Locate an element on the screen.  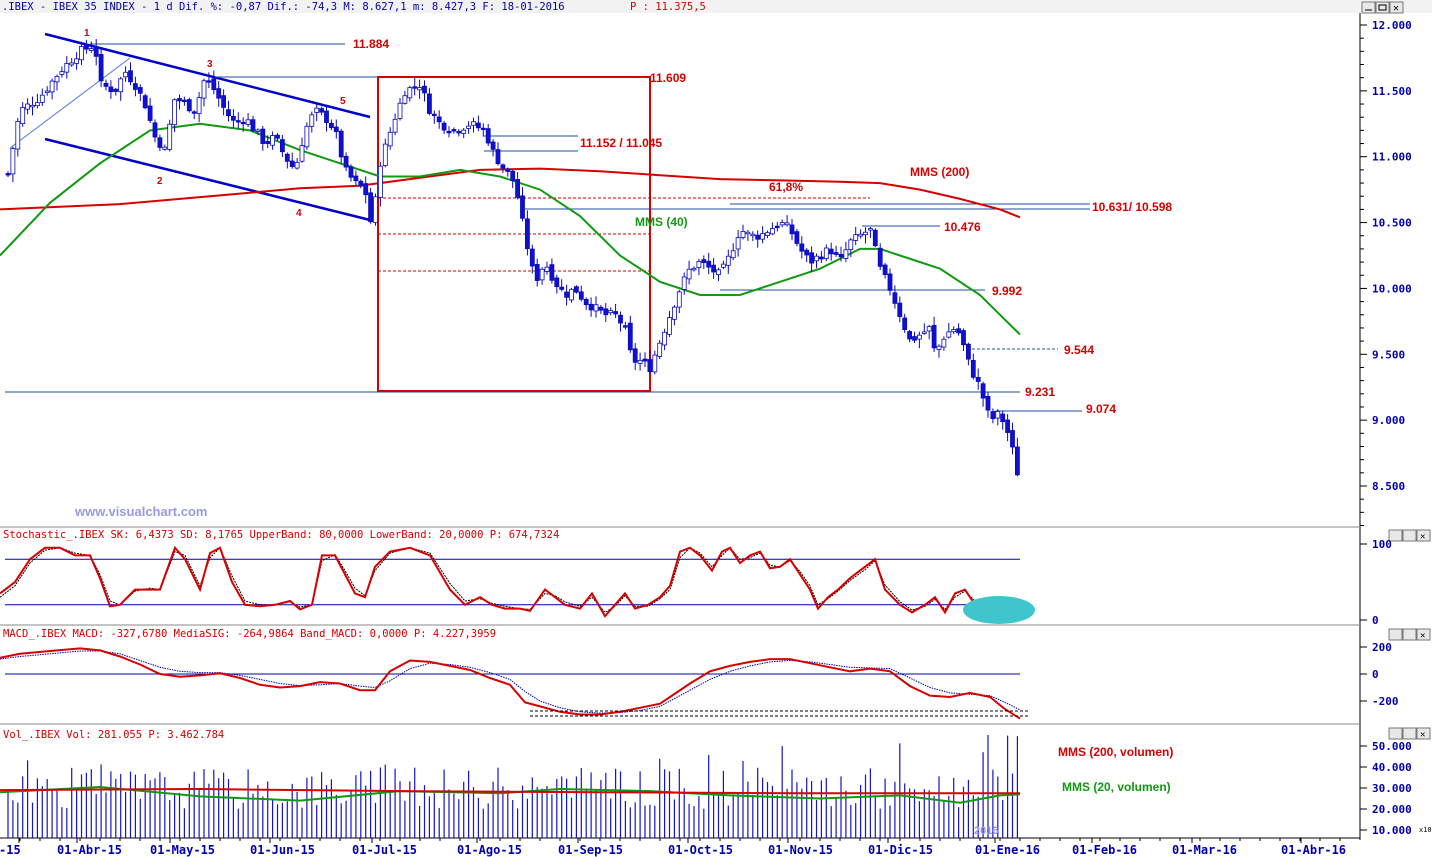
y-tick-label: 20.000 is located at coordinates (1392, 809).